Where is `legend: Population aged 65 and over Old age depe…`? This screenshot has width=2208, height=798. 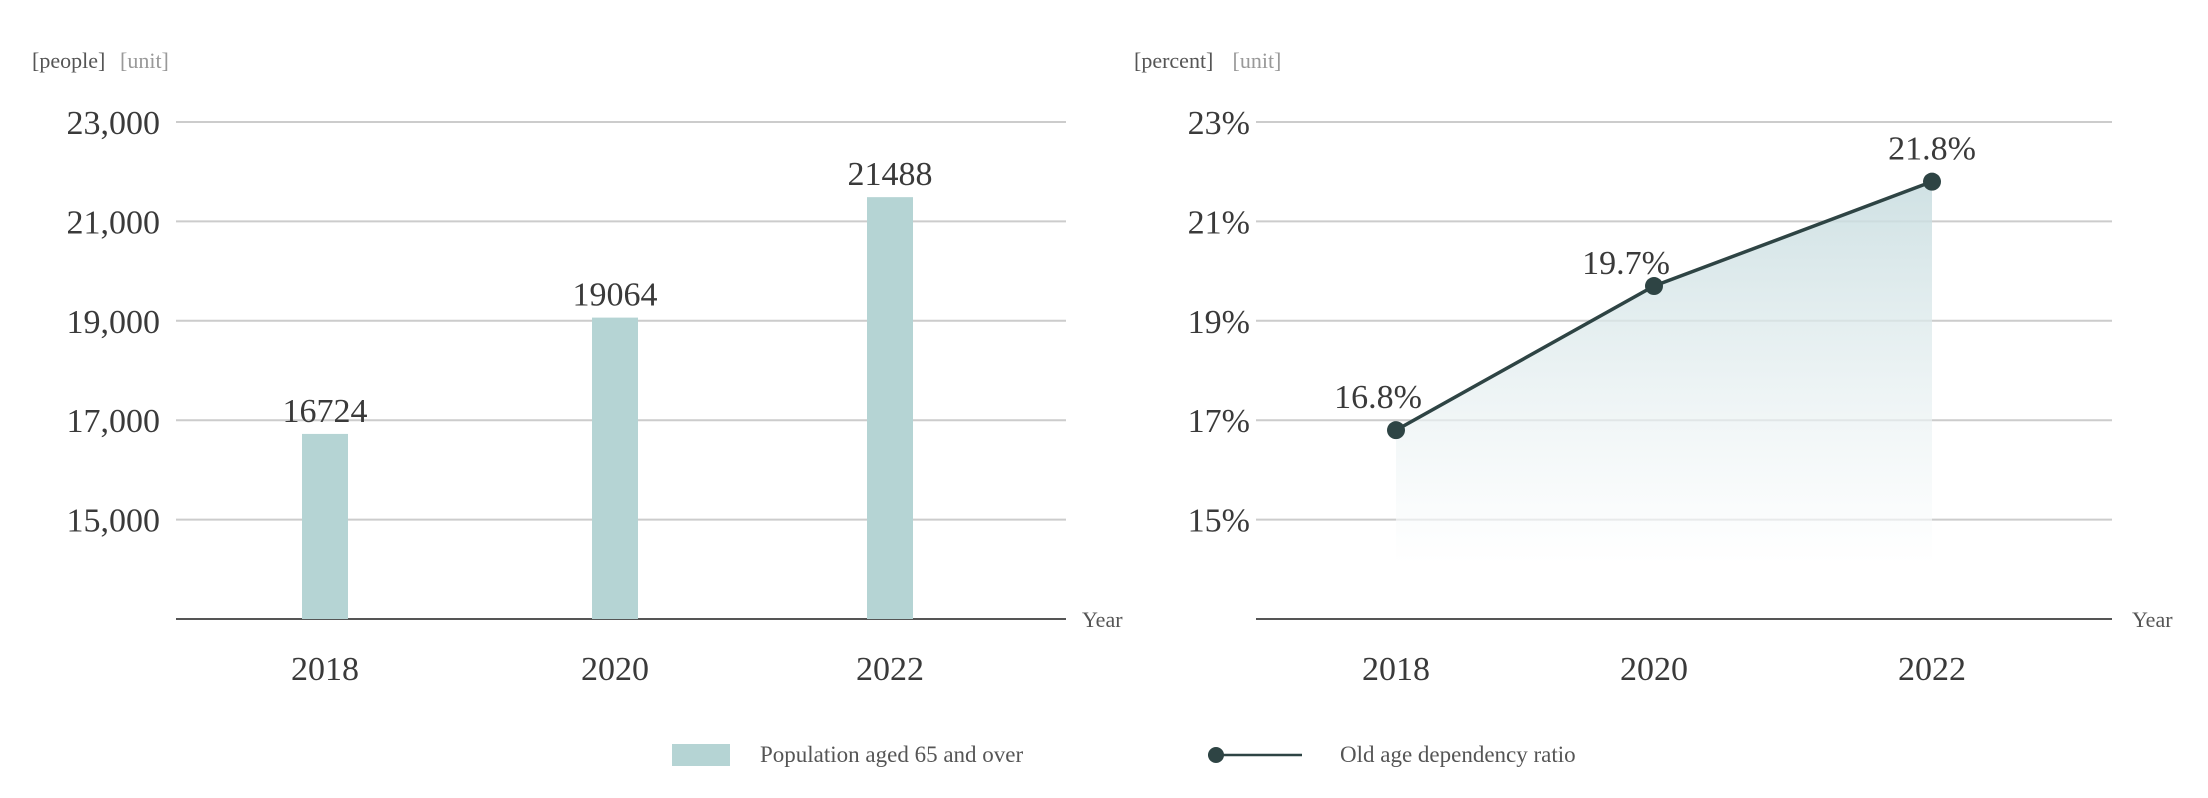
legend: Population aged 65 and over Old age depe… is located at coordinates (1124, 754).